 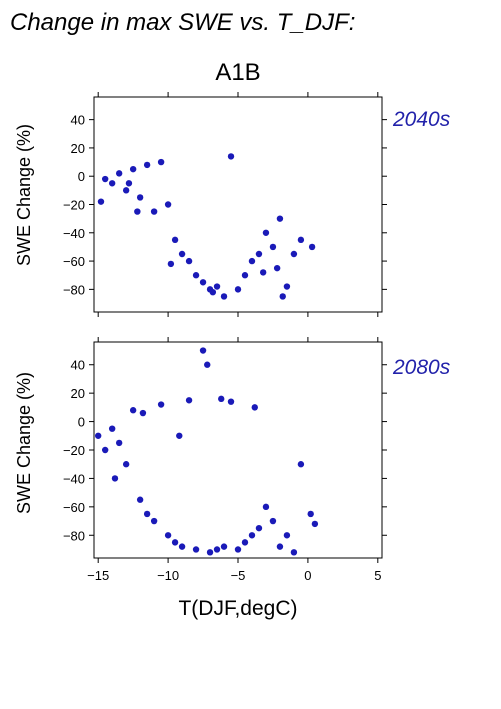 I want to click on x-tick-label: −10, so click(x=168, y=575).